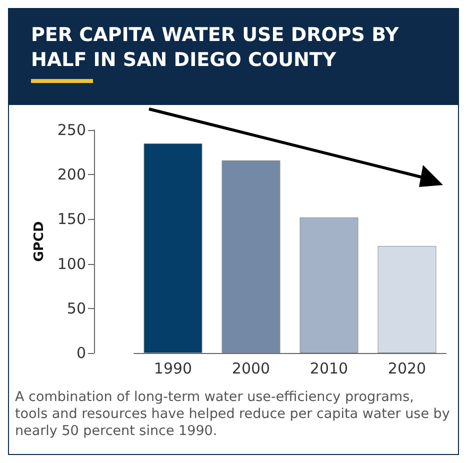 This screenshot has width=467, height=463. Describe the element at coordinates (76, 308) in the screenshot. I see `y-tick-label: 50` at that location.